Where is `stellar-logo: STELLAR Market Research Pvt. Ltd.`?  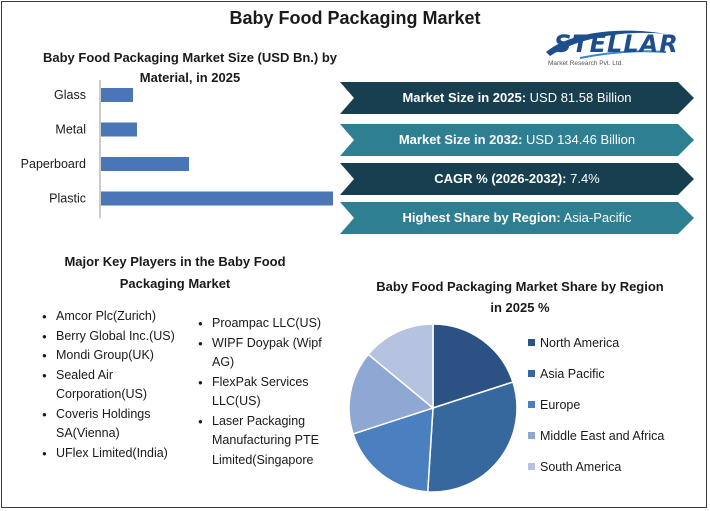 stellar-logo: STELLAR Market Research Pvt. Ltd. is located at coordinates (609, 46).